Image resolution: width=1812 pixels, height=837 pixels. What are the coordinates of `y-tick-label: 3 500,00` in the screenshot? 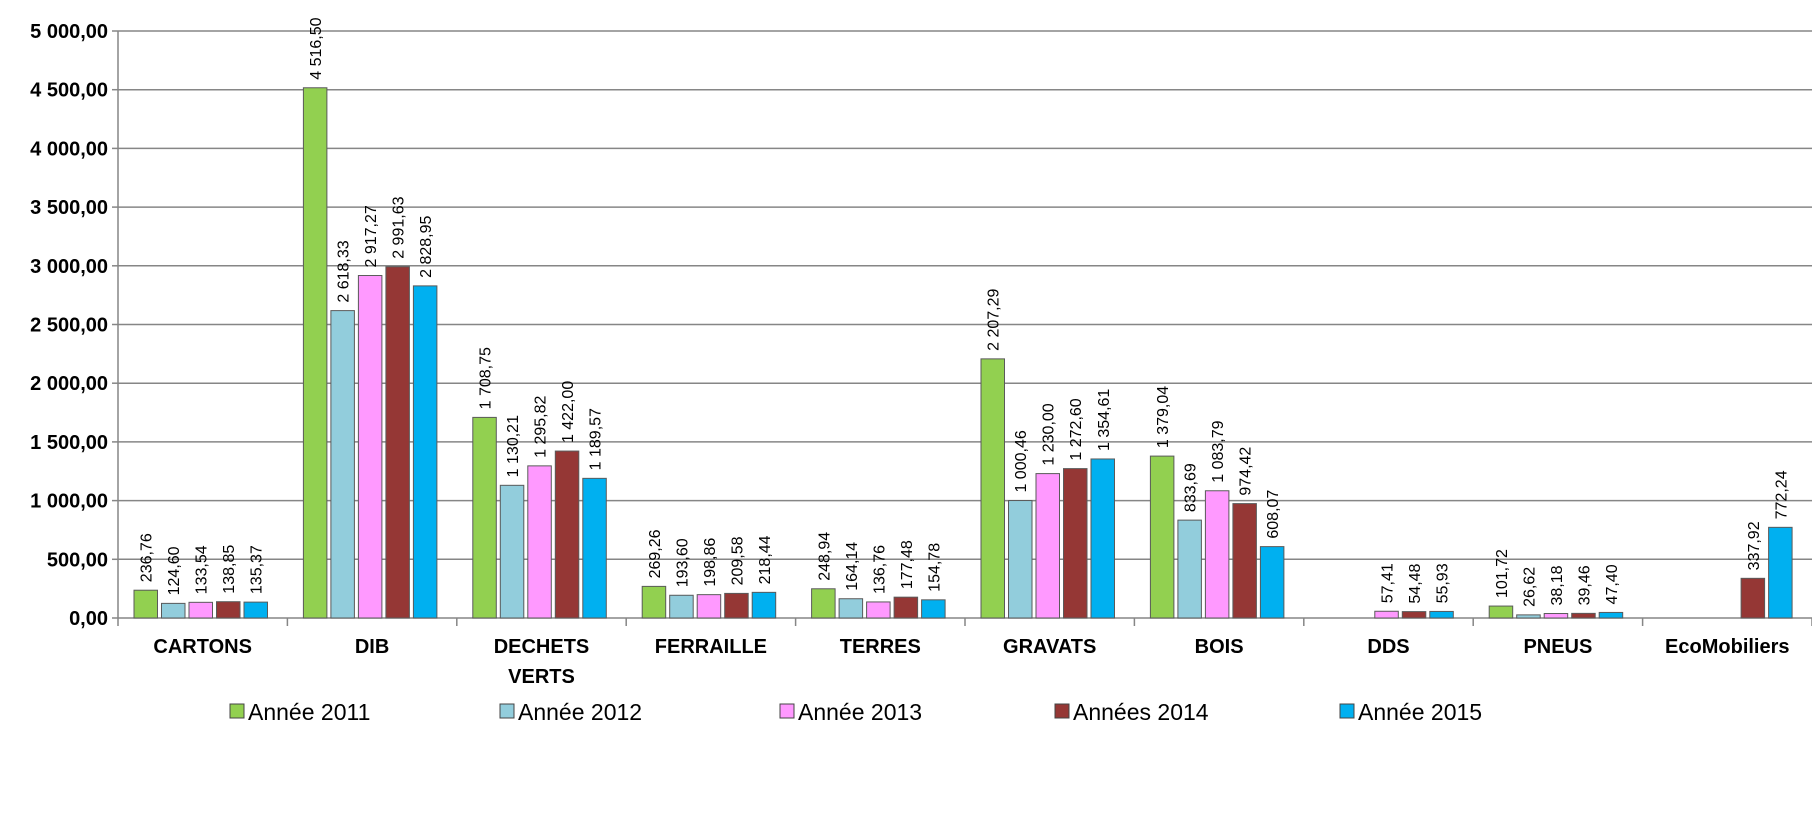 It's located at (69, 208).